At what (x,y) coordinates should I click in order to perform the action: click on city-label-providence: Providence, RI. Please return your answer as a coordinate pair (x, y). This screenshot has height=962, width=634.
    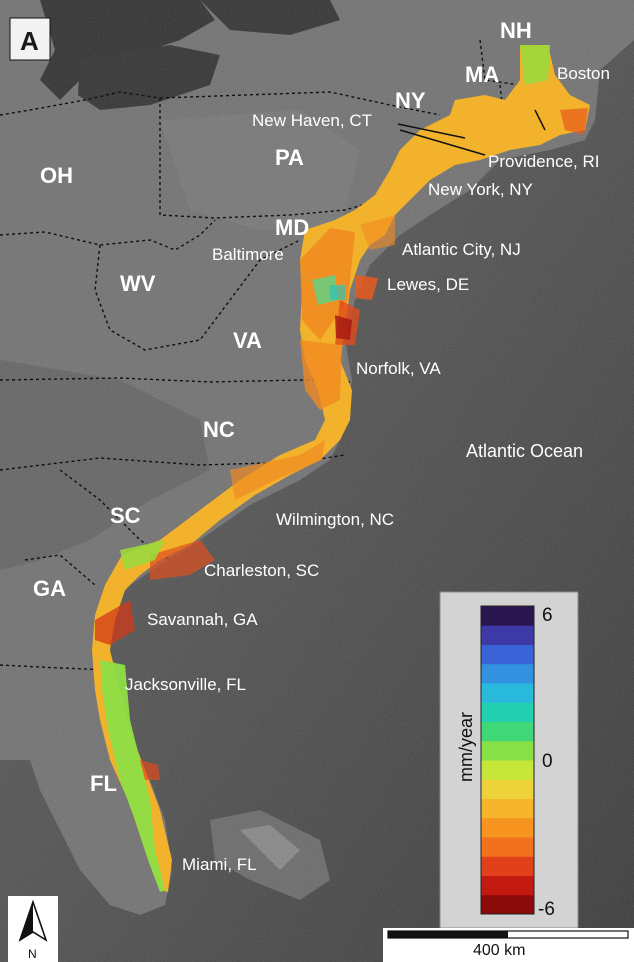
    Looking at the image, I should click on (544, 161).